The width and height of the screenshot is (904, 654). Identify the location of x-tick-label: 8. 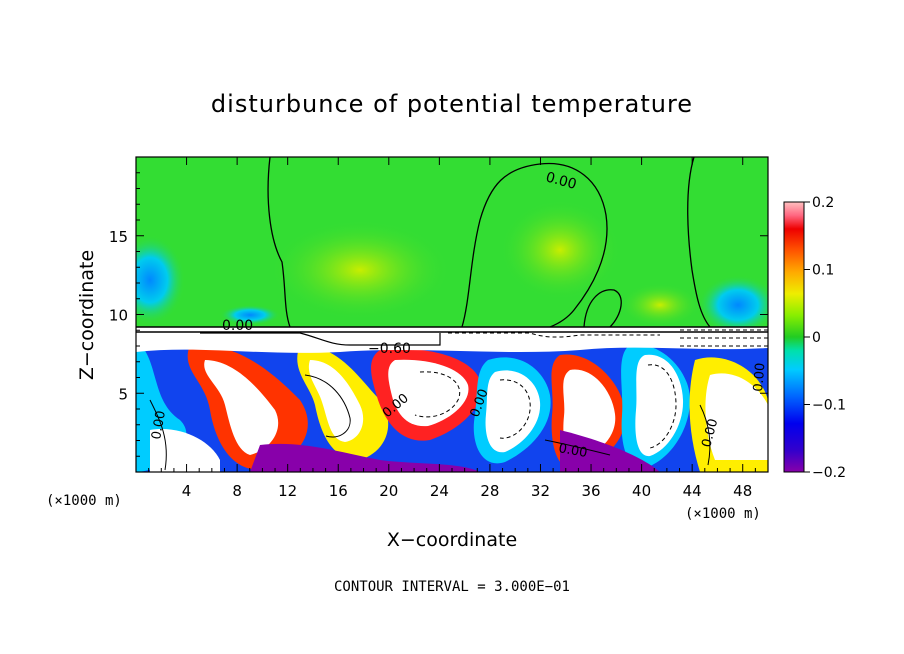
(237, 491).